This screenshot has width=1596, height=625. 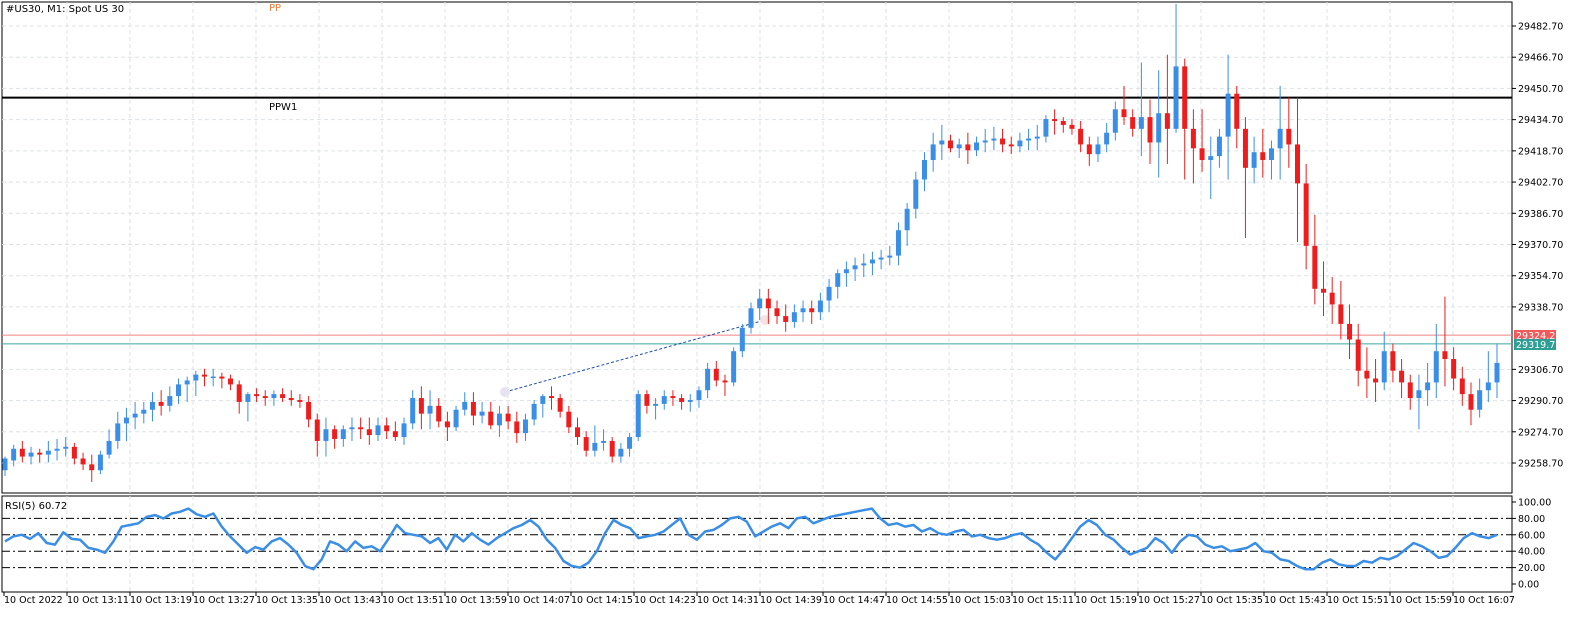 What do you see at coordinates (287, 600) in the screenshot?
I see `time-tick-label: 10 Oct 13:35` at bounding box center [287, 600].